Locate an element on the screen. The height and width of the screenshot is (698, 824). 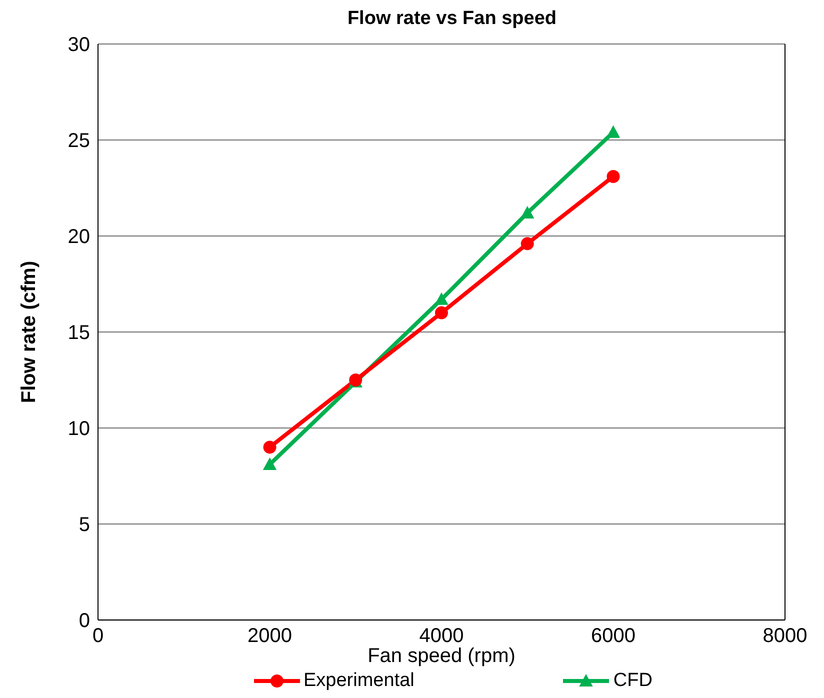
x-tick-label: 4000 is located at coordinates (441, 636).